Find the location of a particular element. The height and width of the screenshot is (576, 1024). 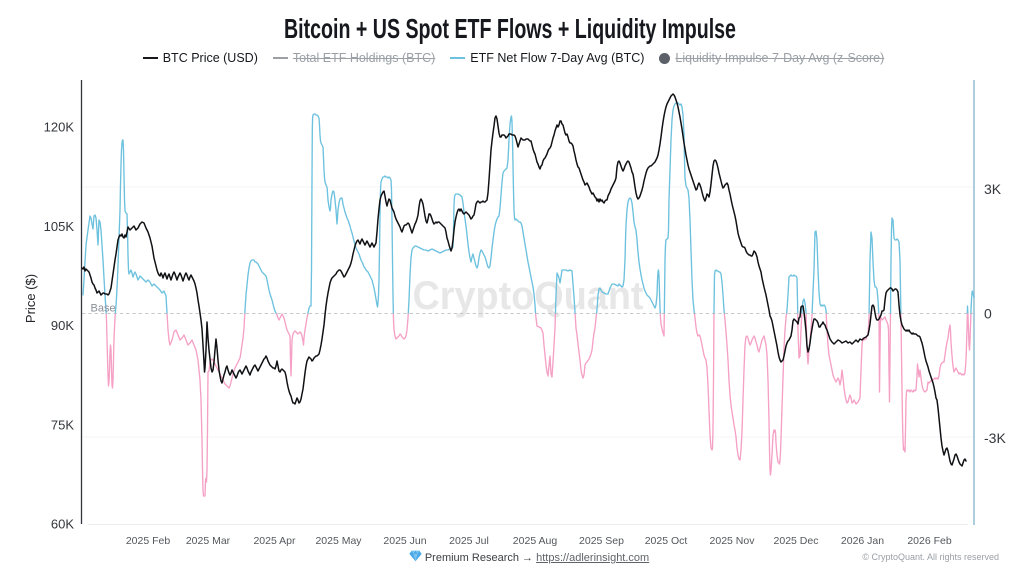

svg-text: 120K is located at coordinates (59, 127).